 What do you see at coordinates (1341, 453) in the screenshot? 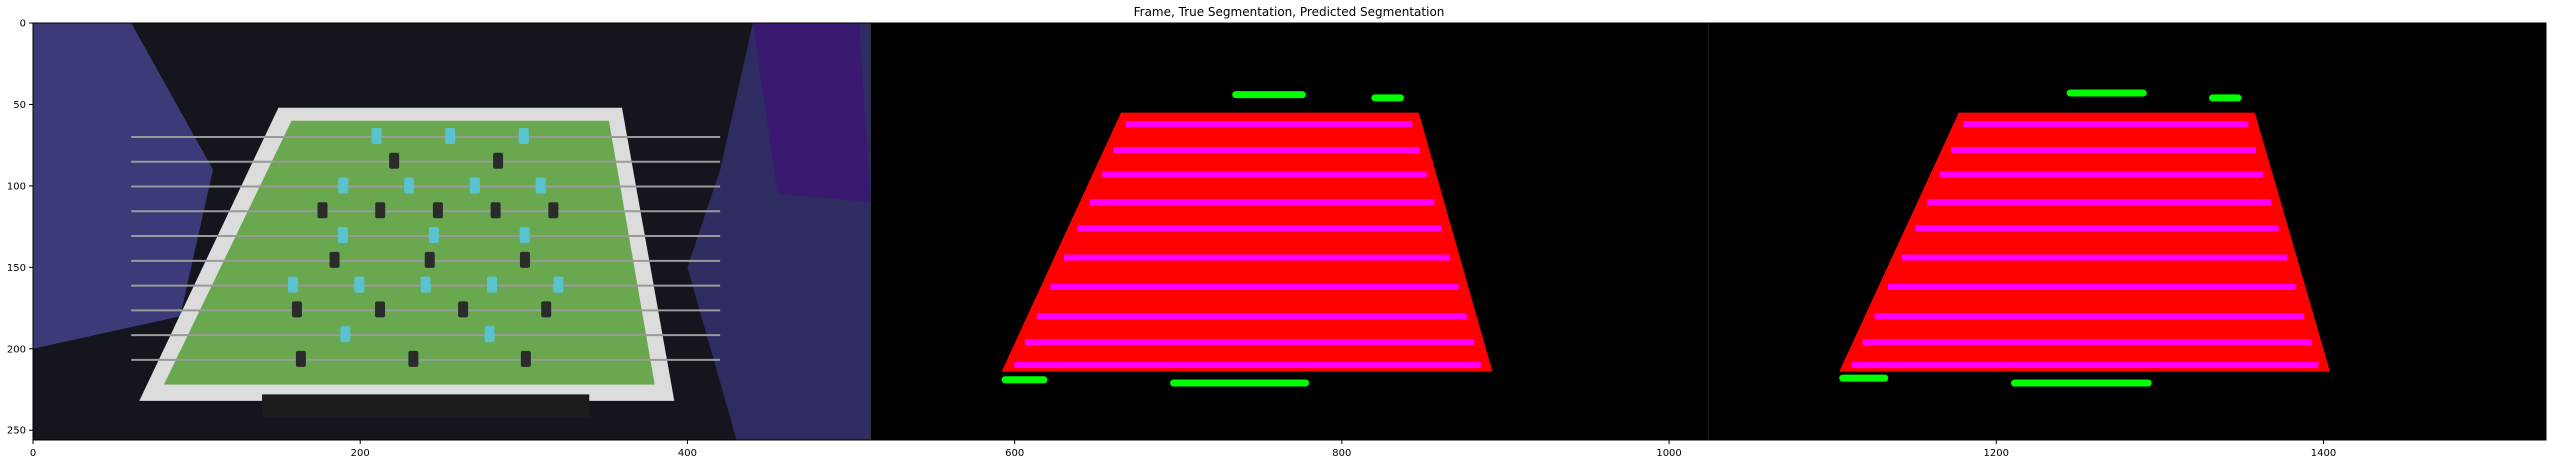
I see `x-tick-label: 800` at bounding box center [1341, 453].